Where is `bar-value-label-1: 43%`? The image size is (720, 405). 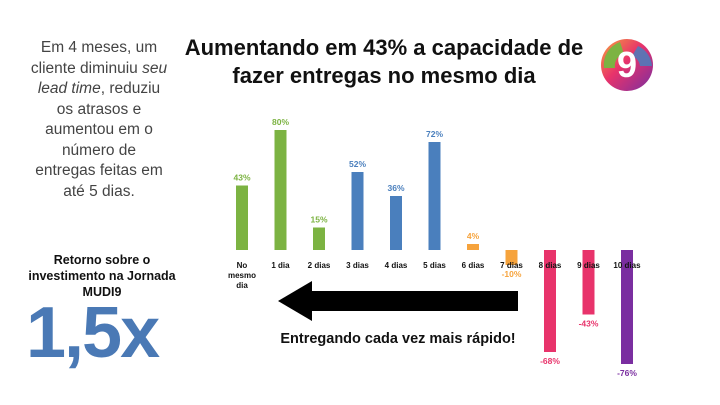
bar-value-label-1: 43% is located at coordinates (241, 178).